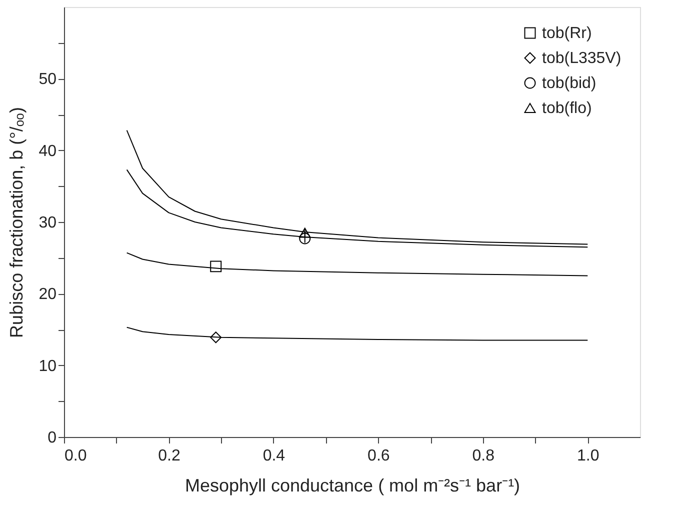 Image resolution: width=682 pixels, height=509 pixels. What do you see at coordinates (47, 295) in the screenshot?
I see `y-tick-label: 20` at bounding box center [47, 295].